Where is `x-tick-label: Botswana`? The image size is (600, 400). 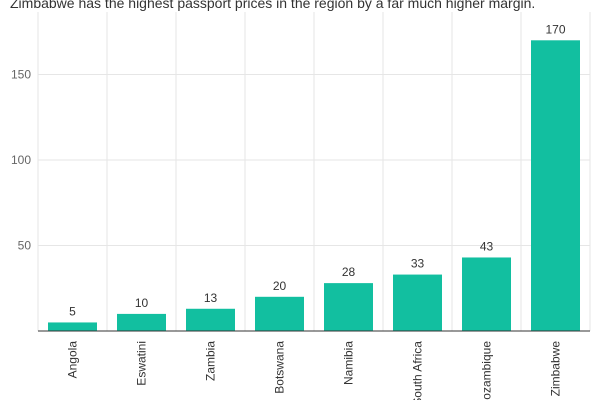
x-tick-label: Botswana is located at coordinates (280, 367).